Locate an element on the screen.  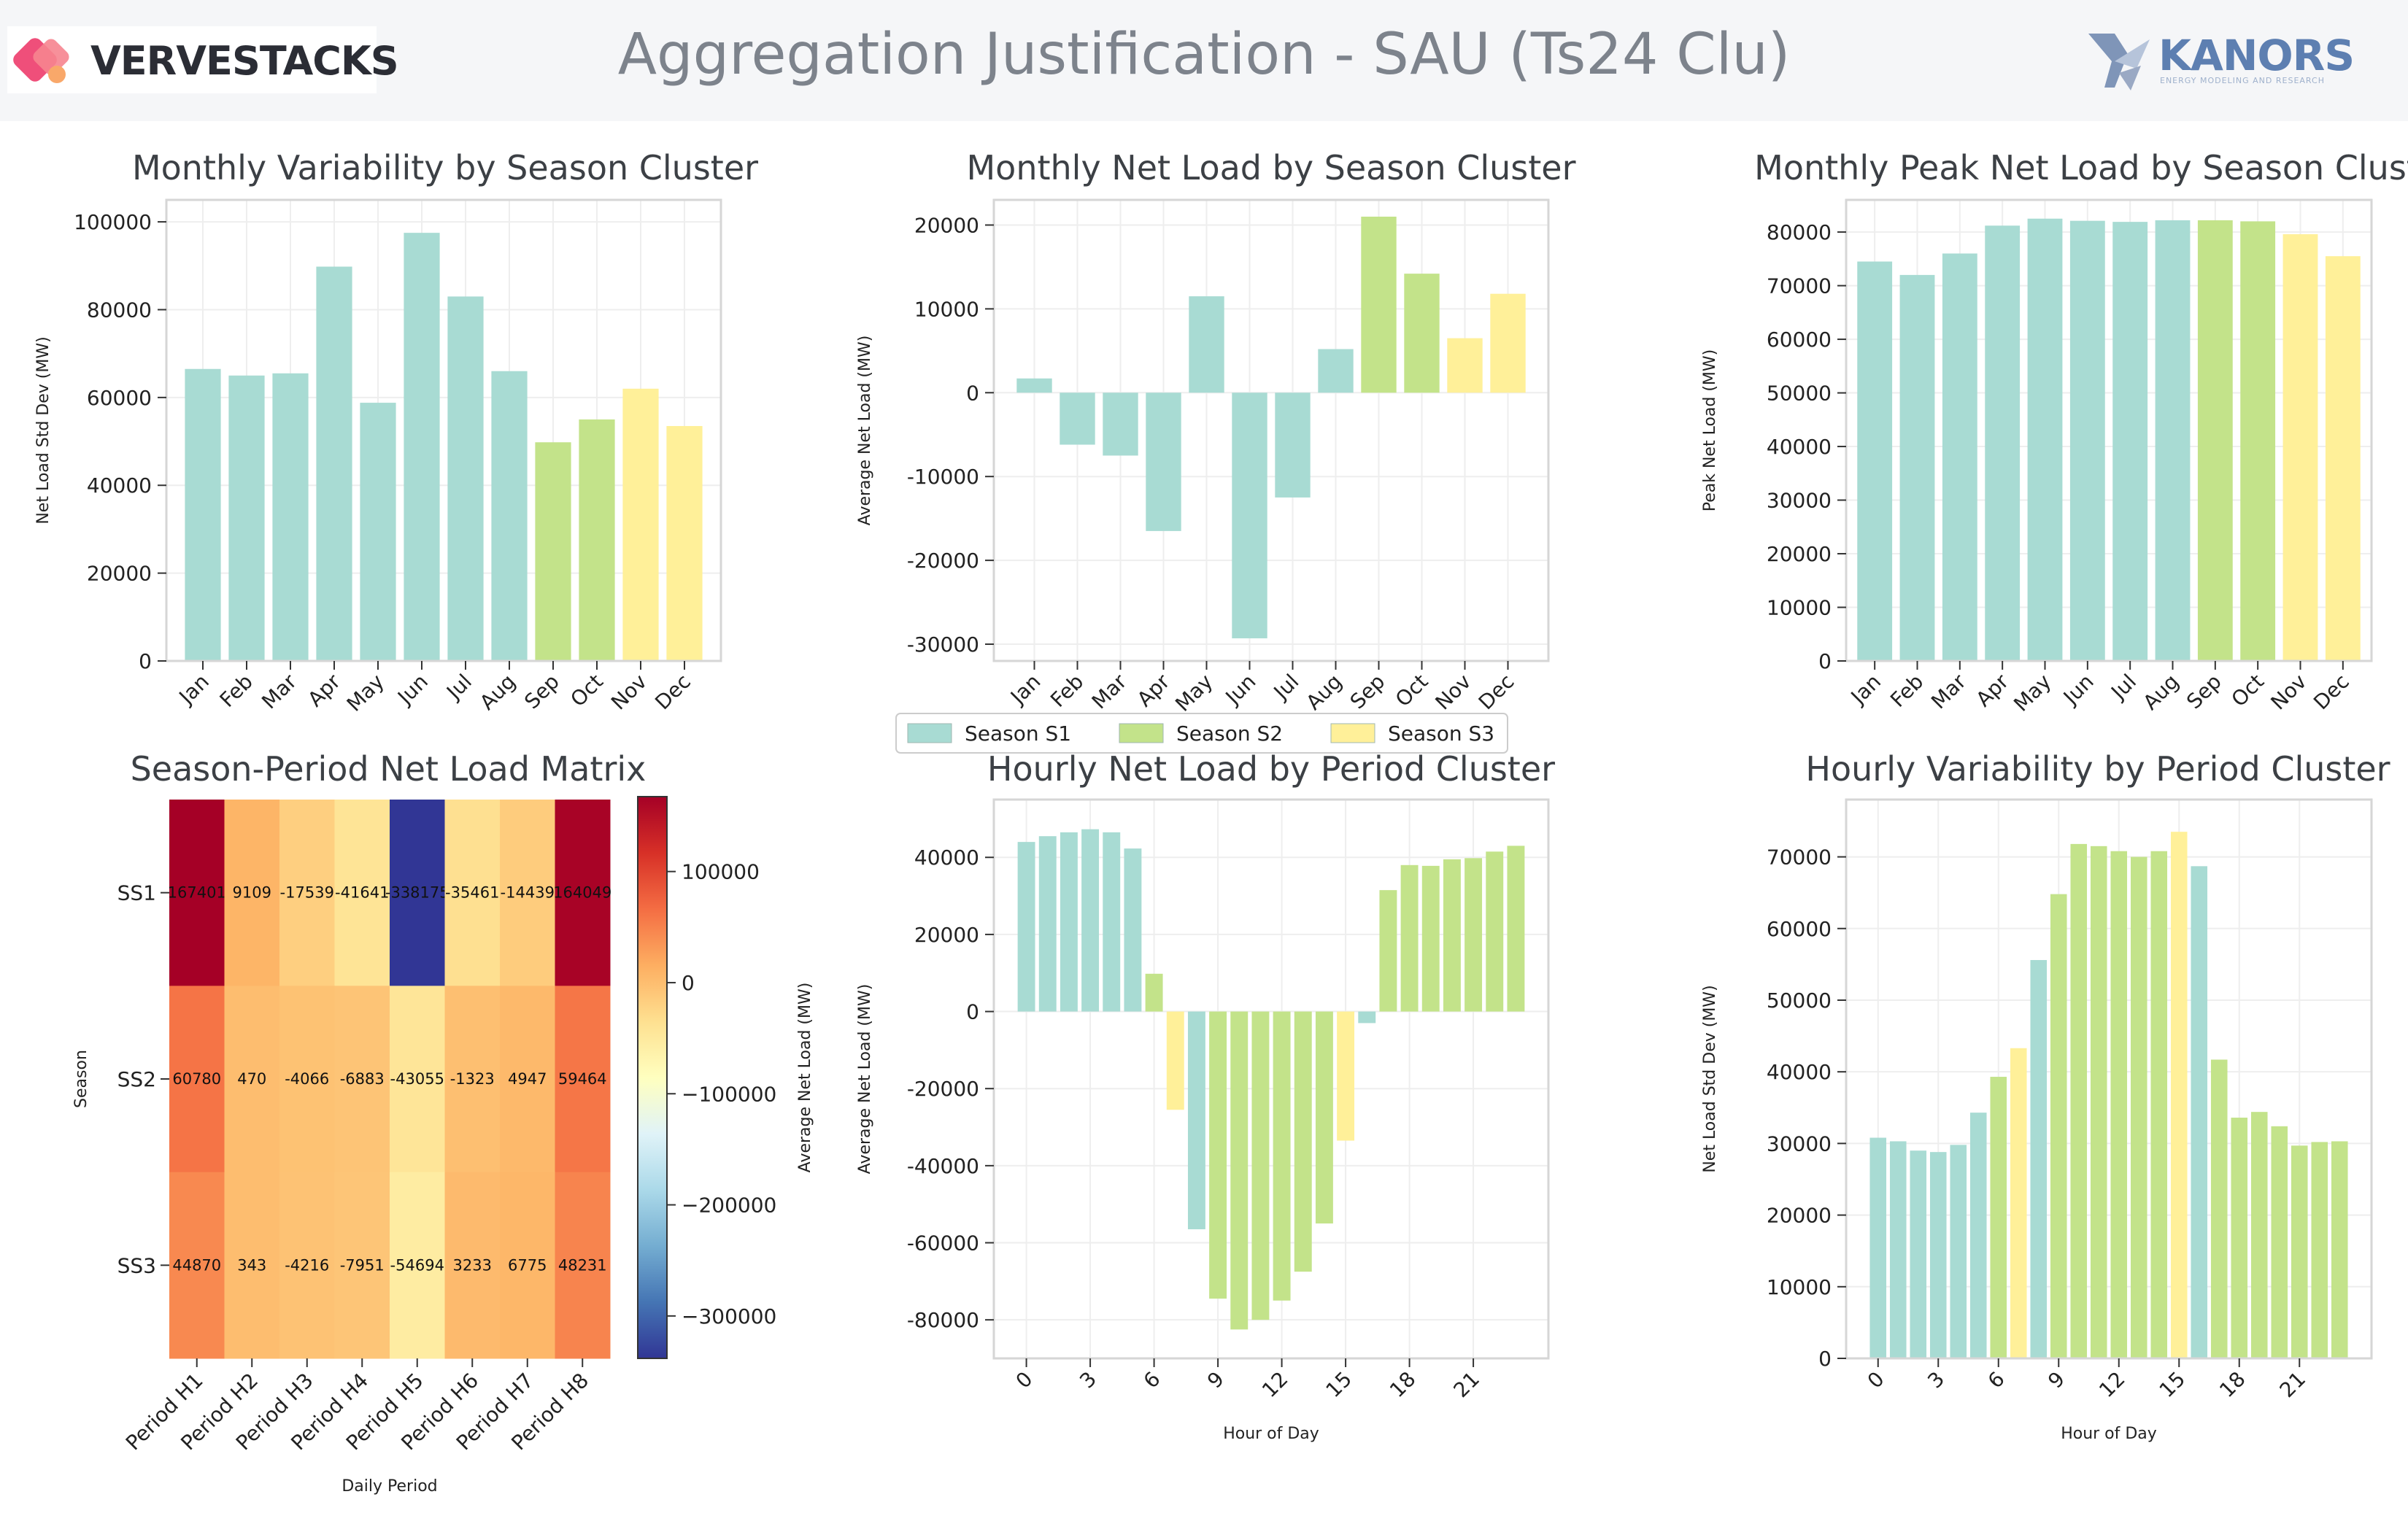
x-tick-label: Sep is located at coordinates (1368, 692).